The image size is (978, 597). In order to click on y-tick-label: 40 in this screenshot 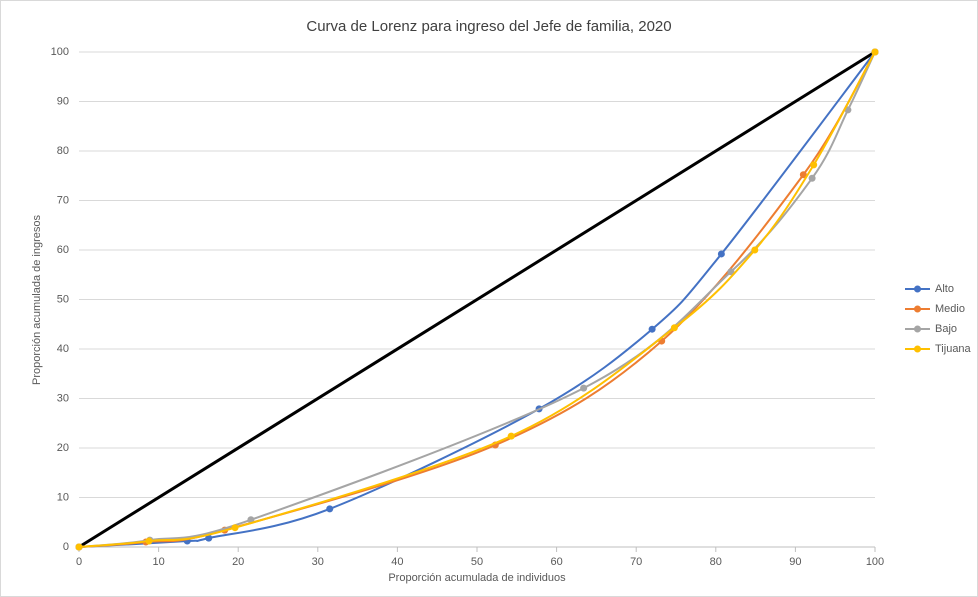, I will do `click(63, 349)`.